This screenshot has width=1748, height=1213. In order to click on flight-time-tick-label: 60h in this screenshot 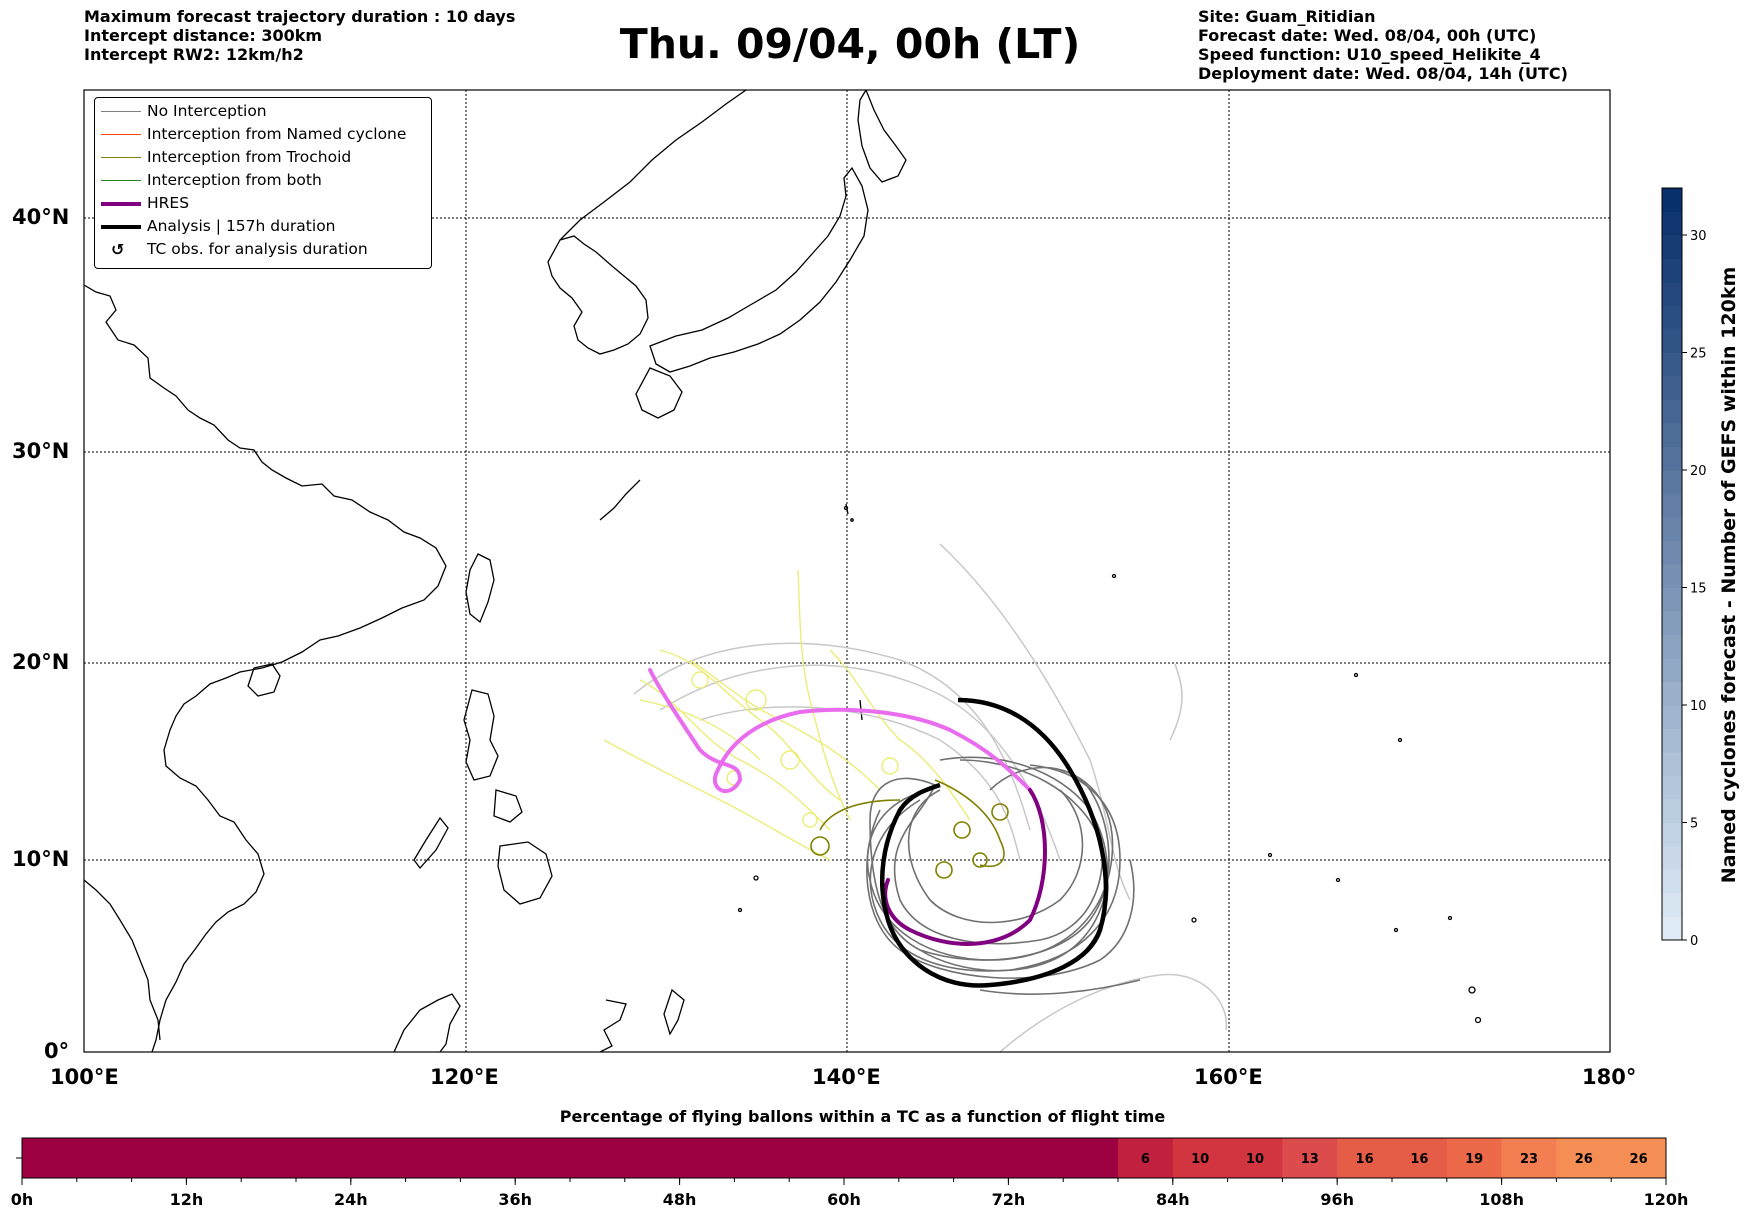, I will do `click(844, 1199)`.